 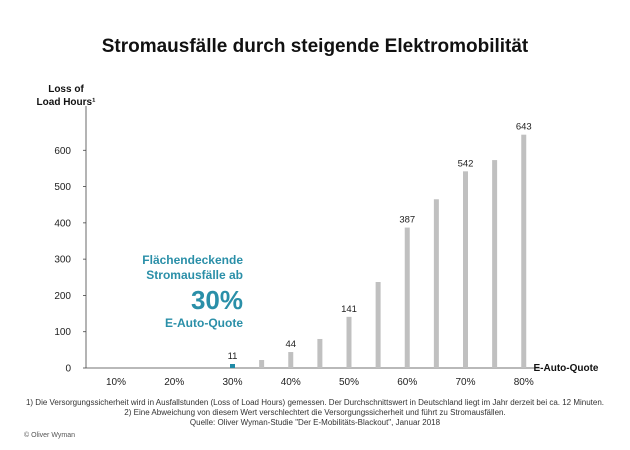 I want to click on data-label: 141, so click(x=349, y=309).